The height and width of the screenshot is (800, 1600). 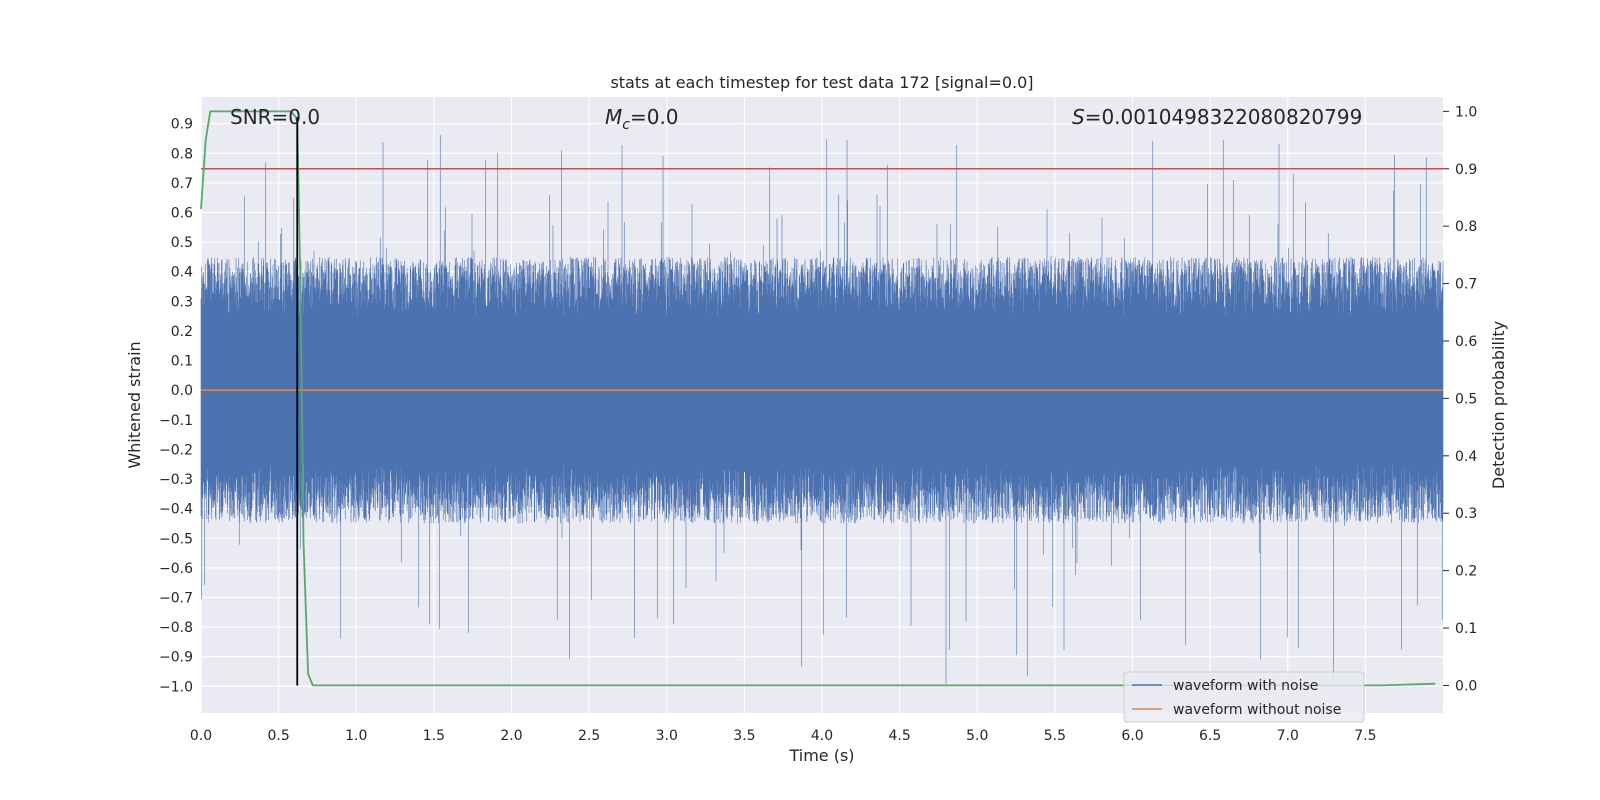 I want to click on y-left-tick-label: 0.0, so click(x=182, y=391).